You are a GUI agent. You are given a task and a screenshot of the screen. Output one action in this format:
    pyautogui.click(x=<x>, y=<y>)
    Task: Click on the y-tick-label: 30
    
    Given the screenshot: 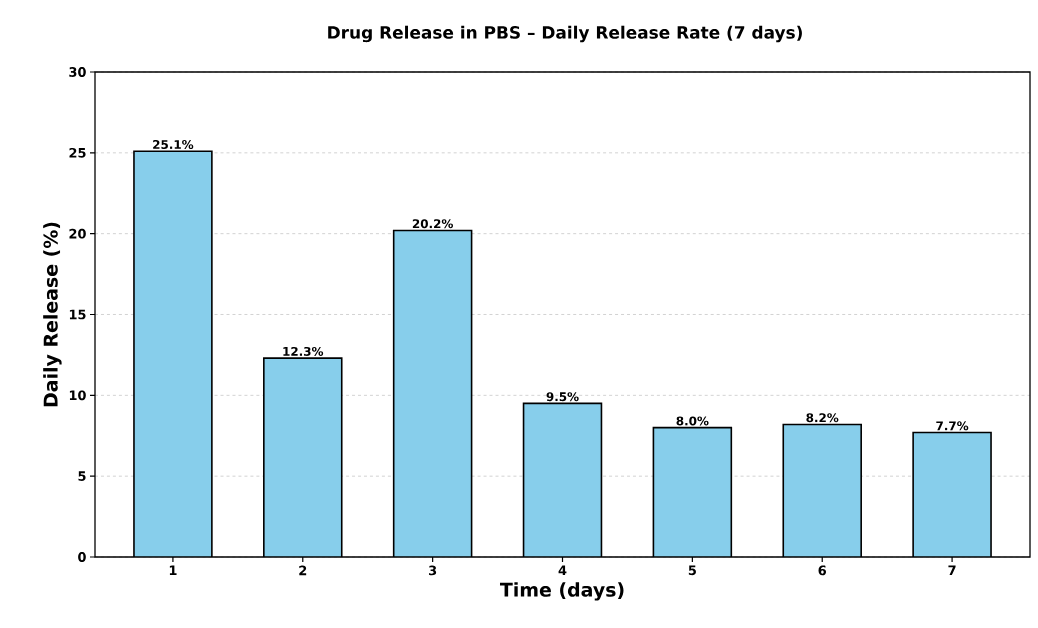 What is the action you would take?
    pyautogui.click(x=77, y=72)
    